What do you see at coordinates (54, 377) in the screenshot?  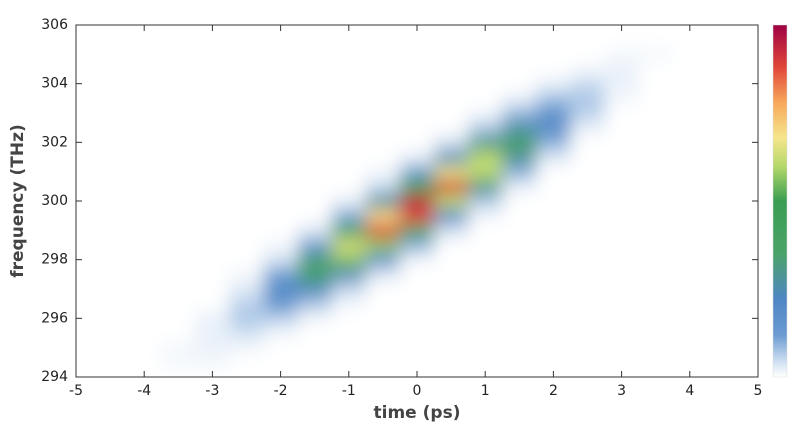 I see `y-tick-label: 294` at bounding box center [54, 377].